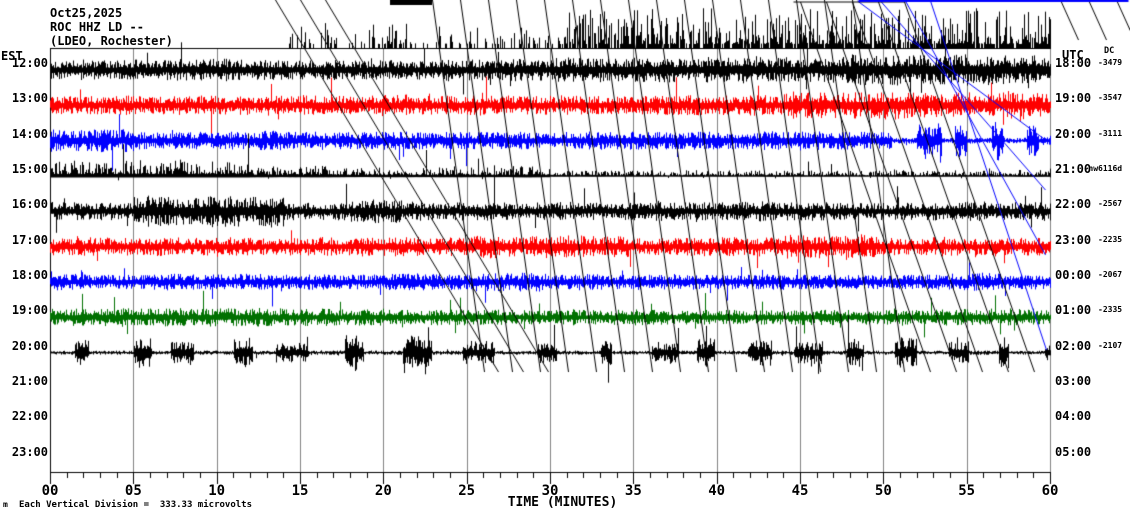  I want to click on est-hour-label: 13:00, so click(29, 98).